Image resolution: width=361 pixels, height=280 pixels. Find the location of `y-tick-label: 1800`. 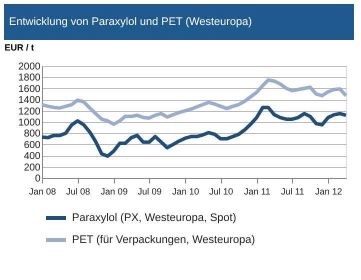

y-tick-label: 1800 is located at coordinates (29, 78).